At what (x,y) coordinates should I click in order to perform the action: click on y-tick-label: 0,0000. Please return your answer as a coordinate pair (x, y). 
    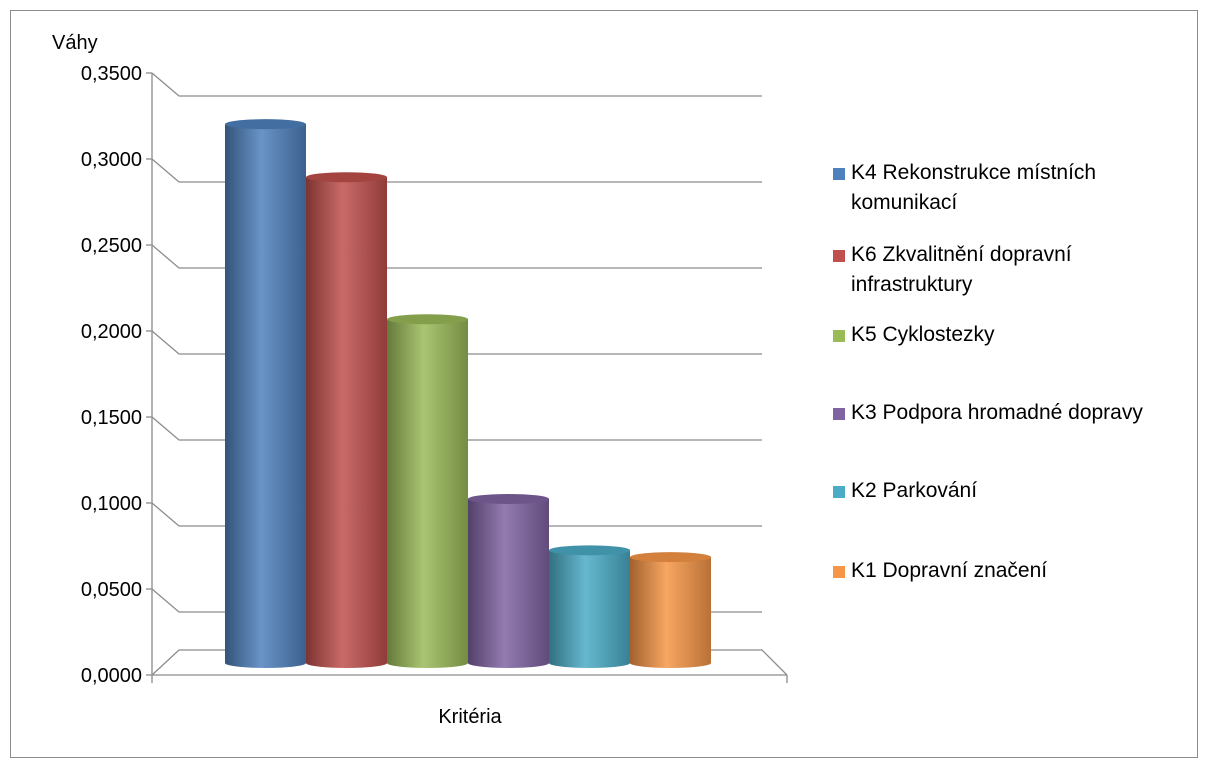
    Looking at the image, I should click on (111, 676).